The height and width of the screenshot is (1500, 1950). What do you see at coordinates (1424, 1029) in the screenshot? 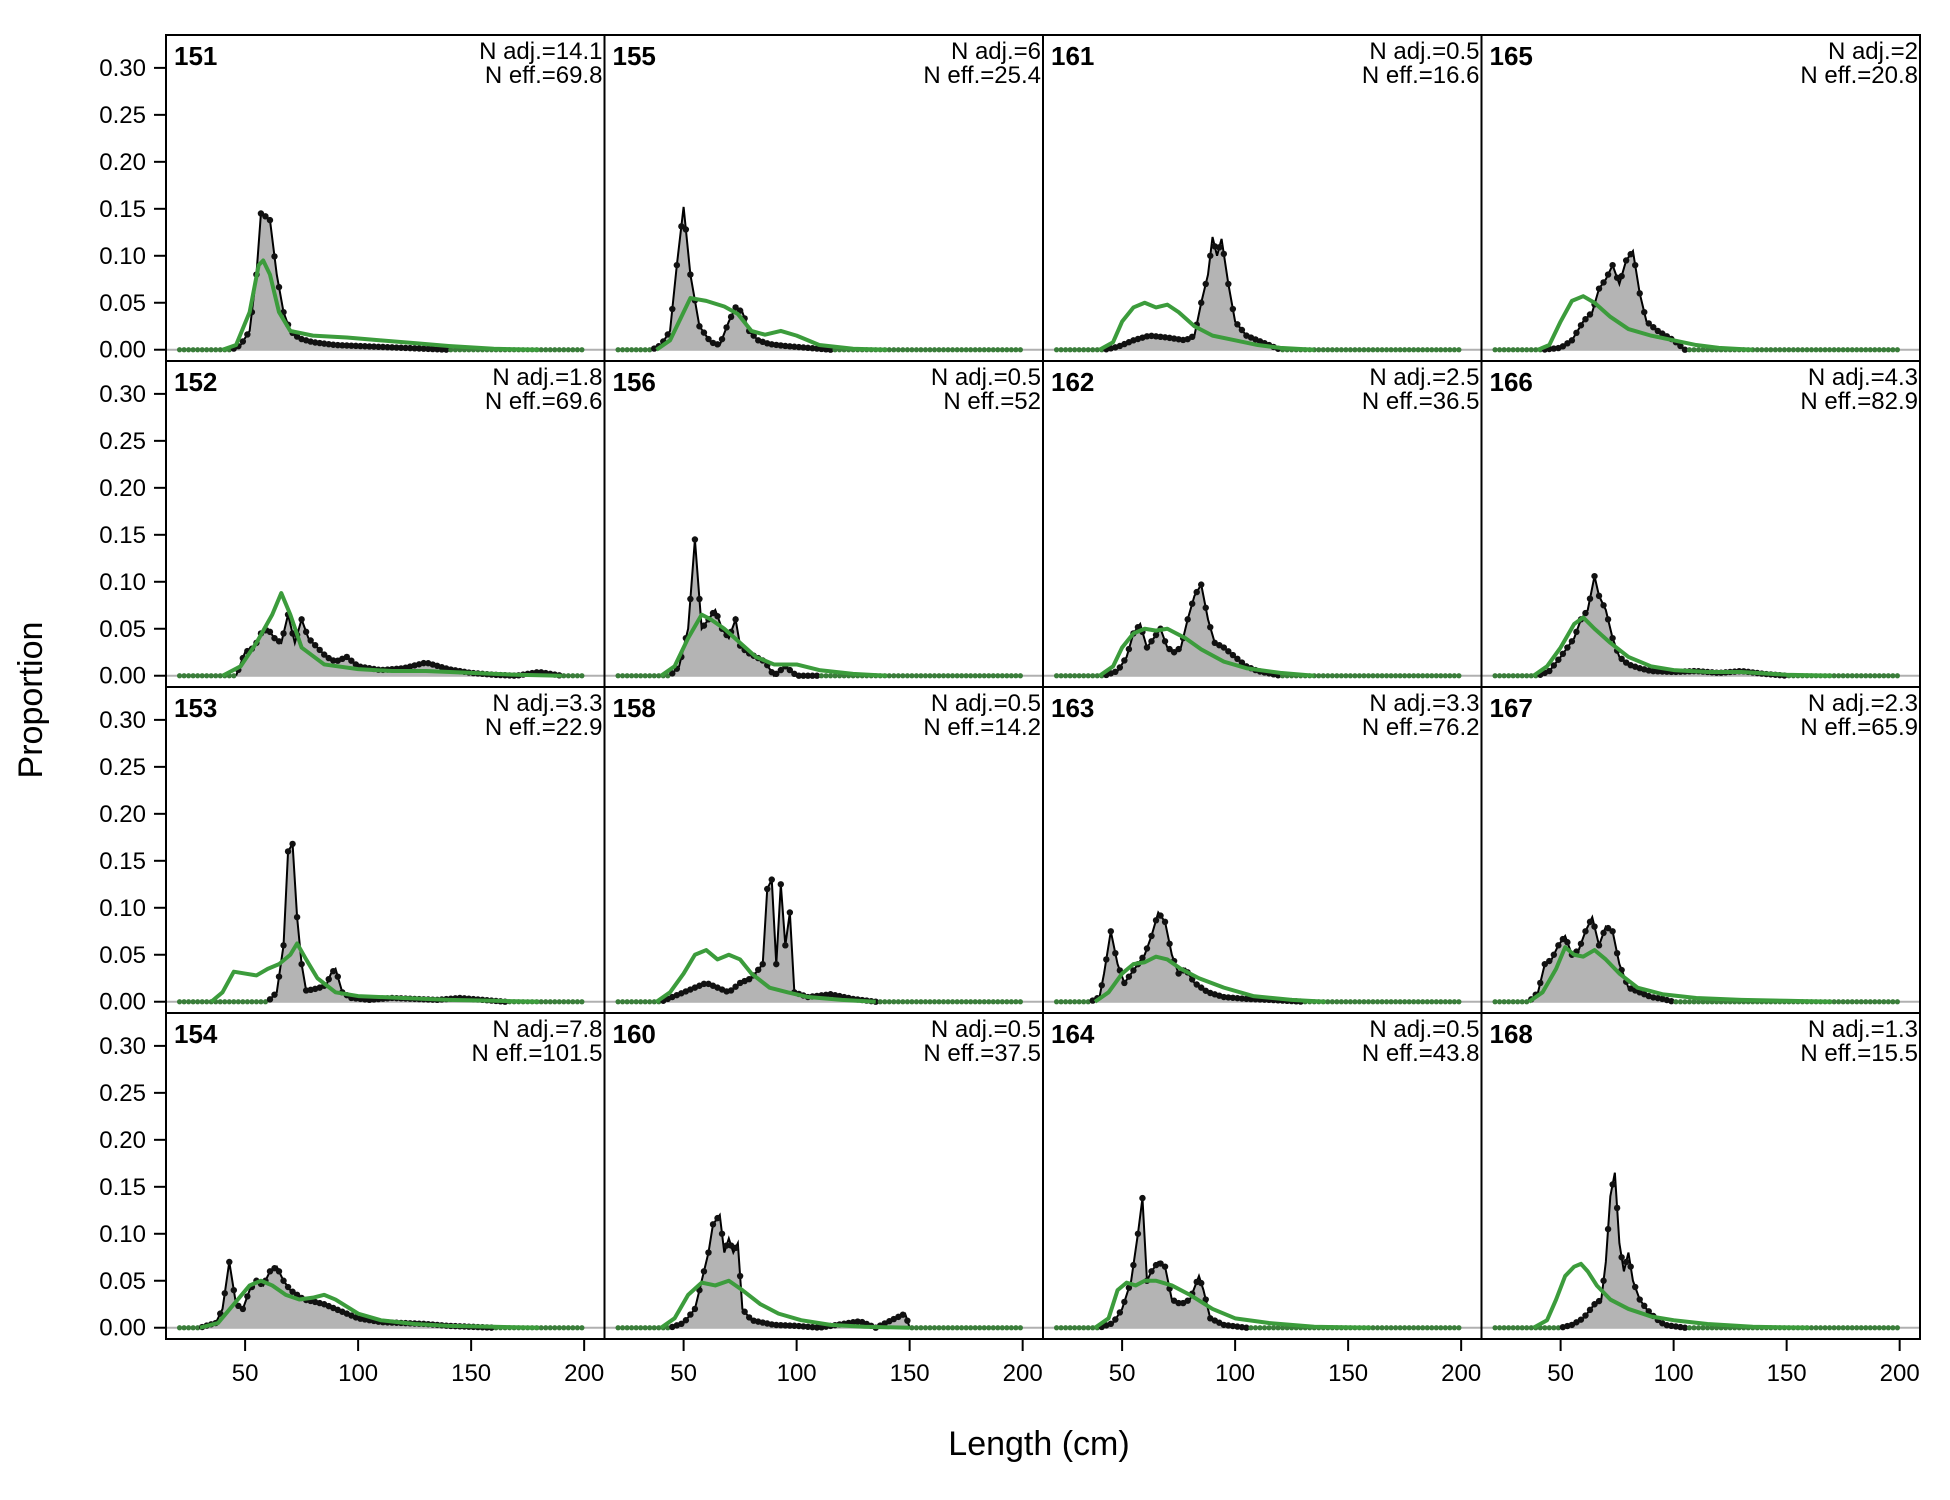
I see `panel-n-adj: N adj.=0.5` at bounding box center [1424, 1029].